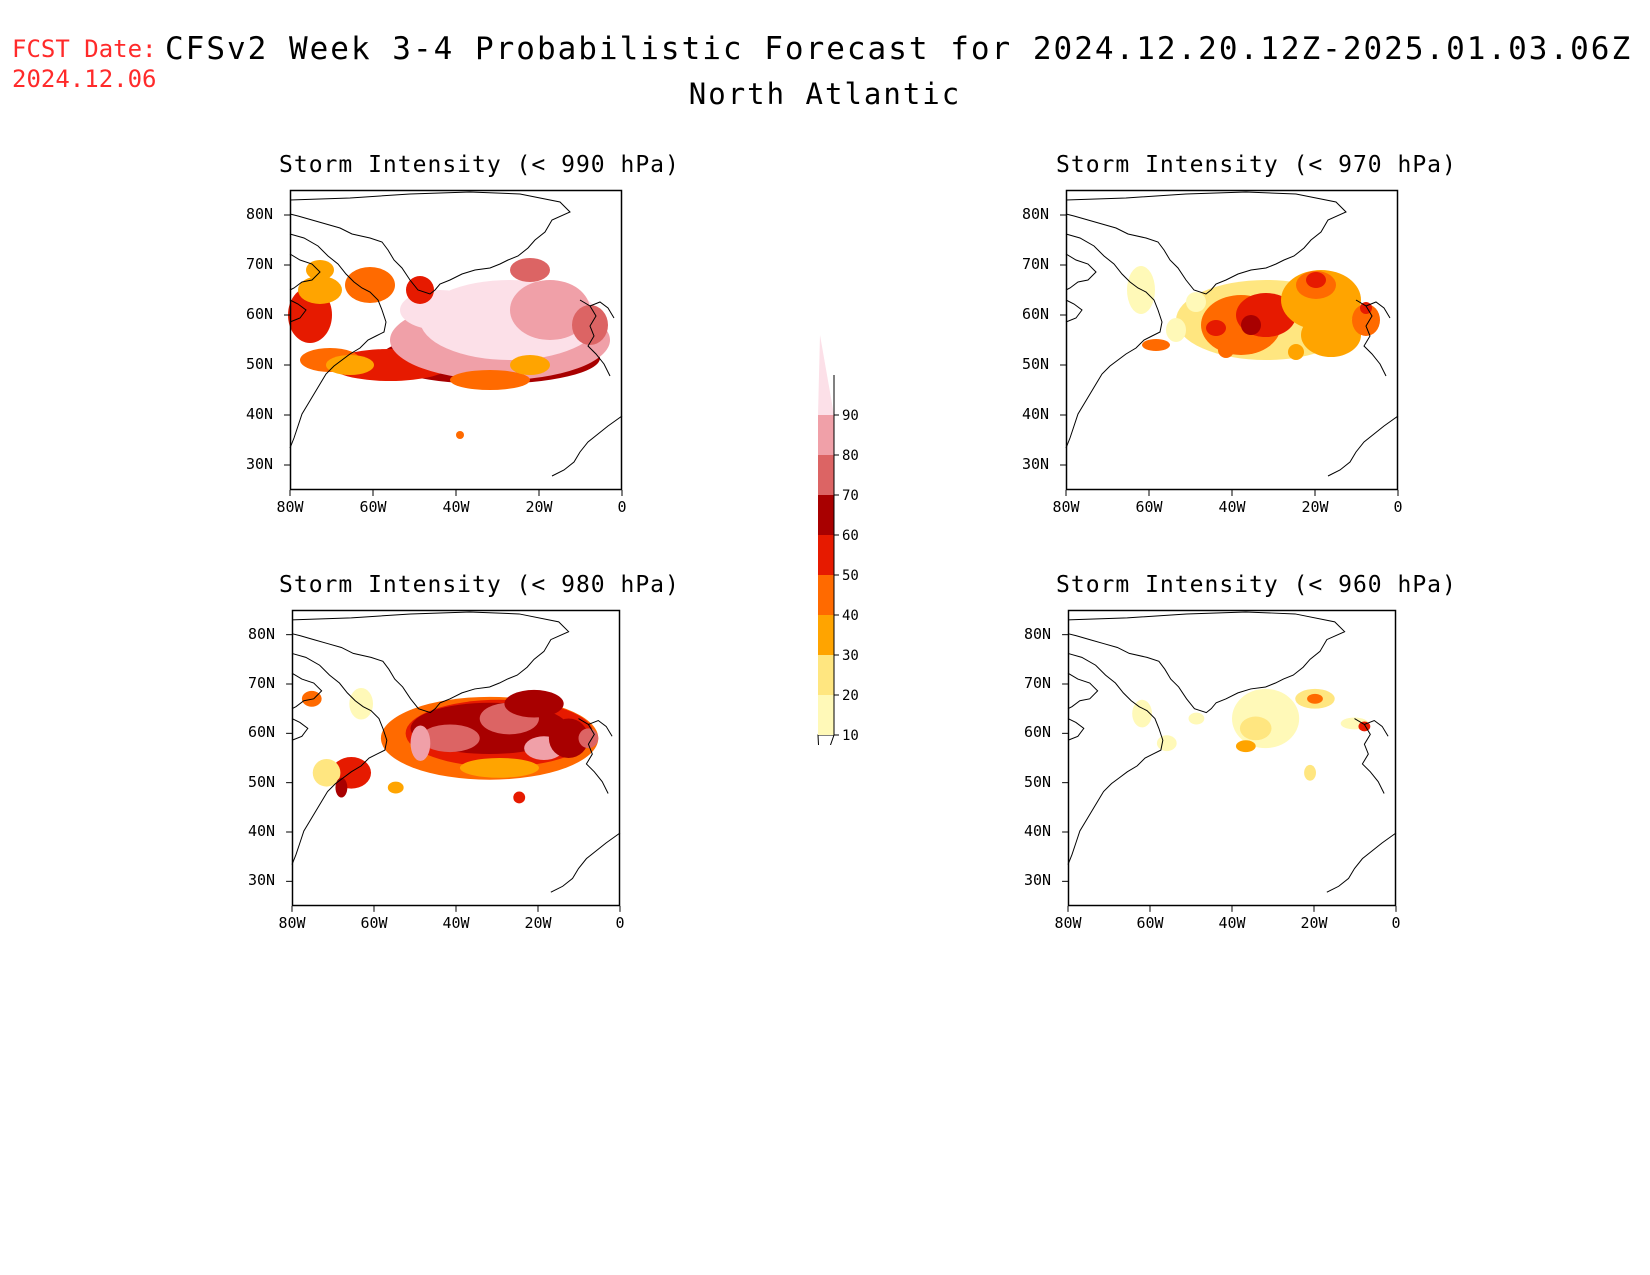 This screenshot has height=1275, width=1650. What do you see at coordinates (84, 64) in the screenshot?
I see `forecast-date-block: FCST Date: 2024.12.06` at bounding box center [84, 64].